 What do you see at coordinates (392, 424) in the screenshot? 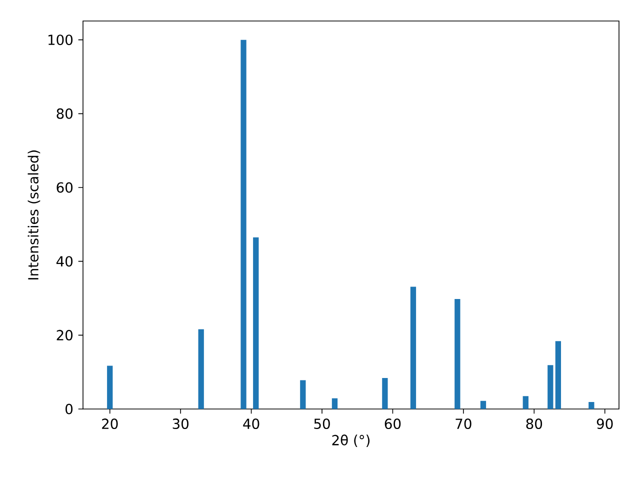
I see `x-tick-label: 60` at bounding box center [392, 424].